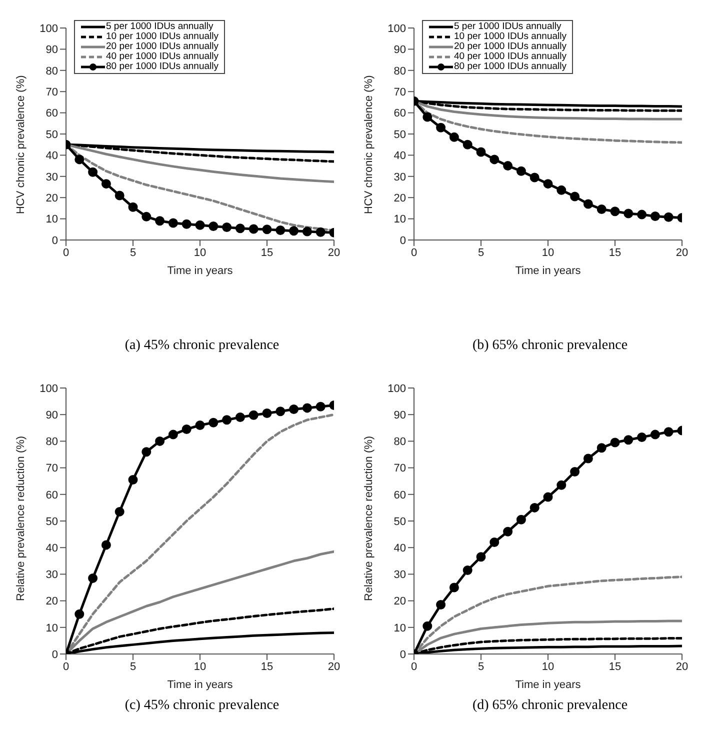 Image resolution: width=709 pixels, height=752 pixels. Describe the element at coordinates (334, 252) in the screenshot. I see `x-tick-label: 20` at that location.